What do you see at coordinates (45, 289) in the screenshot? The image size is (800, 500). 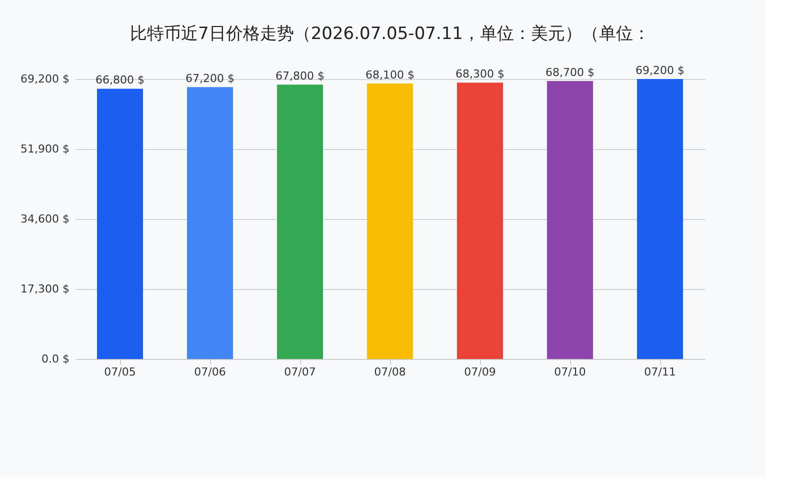 I see `y-tick-label: 17,300 $` at bounding box center [45, 289].